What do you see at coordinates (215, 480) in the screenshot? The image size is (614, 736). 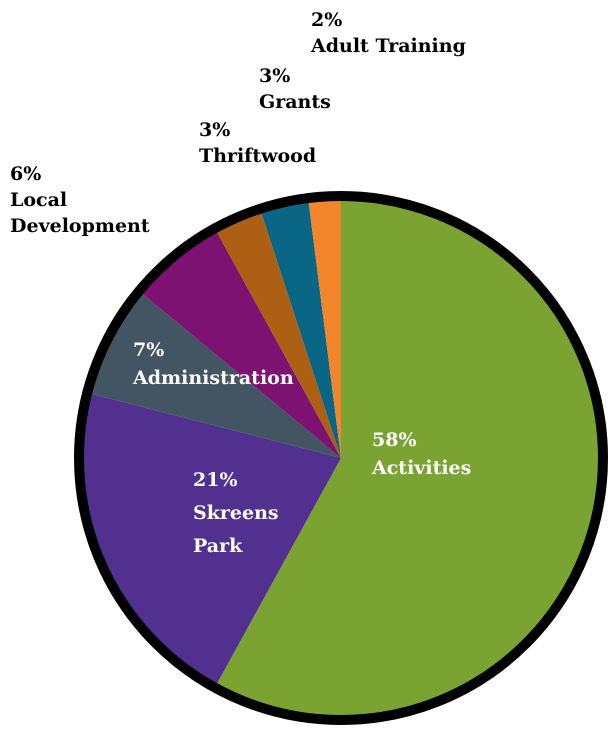 I see `data-label-skreens-park: 21%` at bounding box center [215, 480].